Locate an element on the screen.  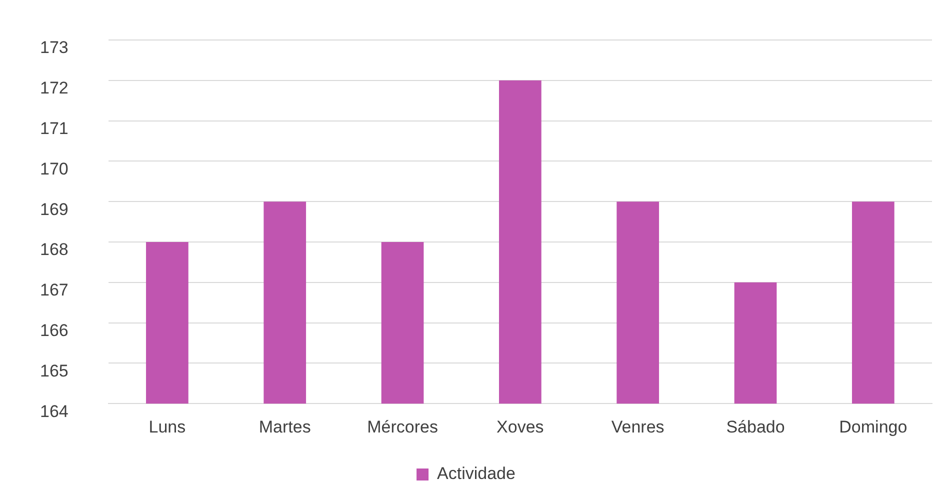
x-tick-label: Sábado is located at coordinates (755, 426).